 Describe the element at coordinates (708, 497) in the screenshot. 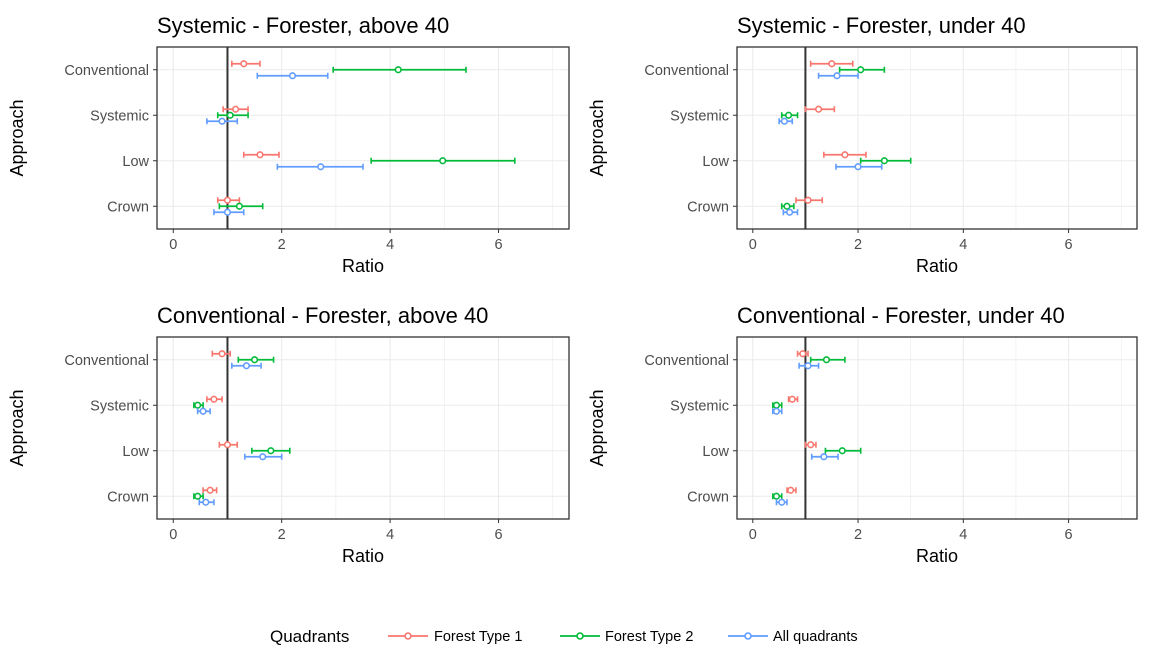

I see `y-tick-label: Crown` at that location.